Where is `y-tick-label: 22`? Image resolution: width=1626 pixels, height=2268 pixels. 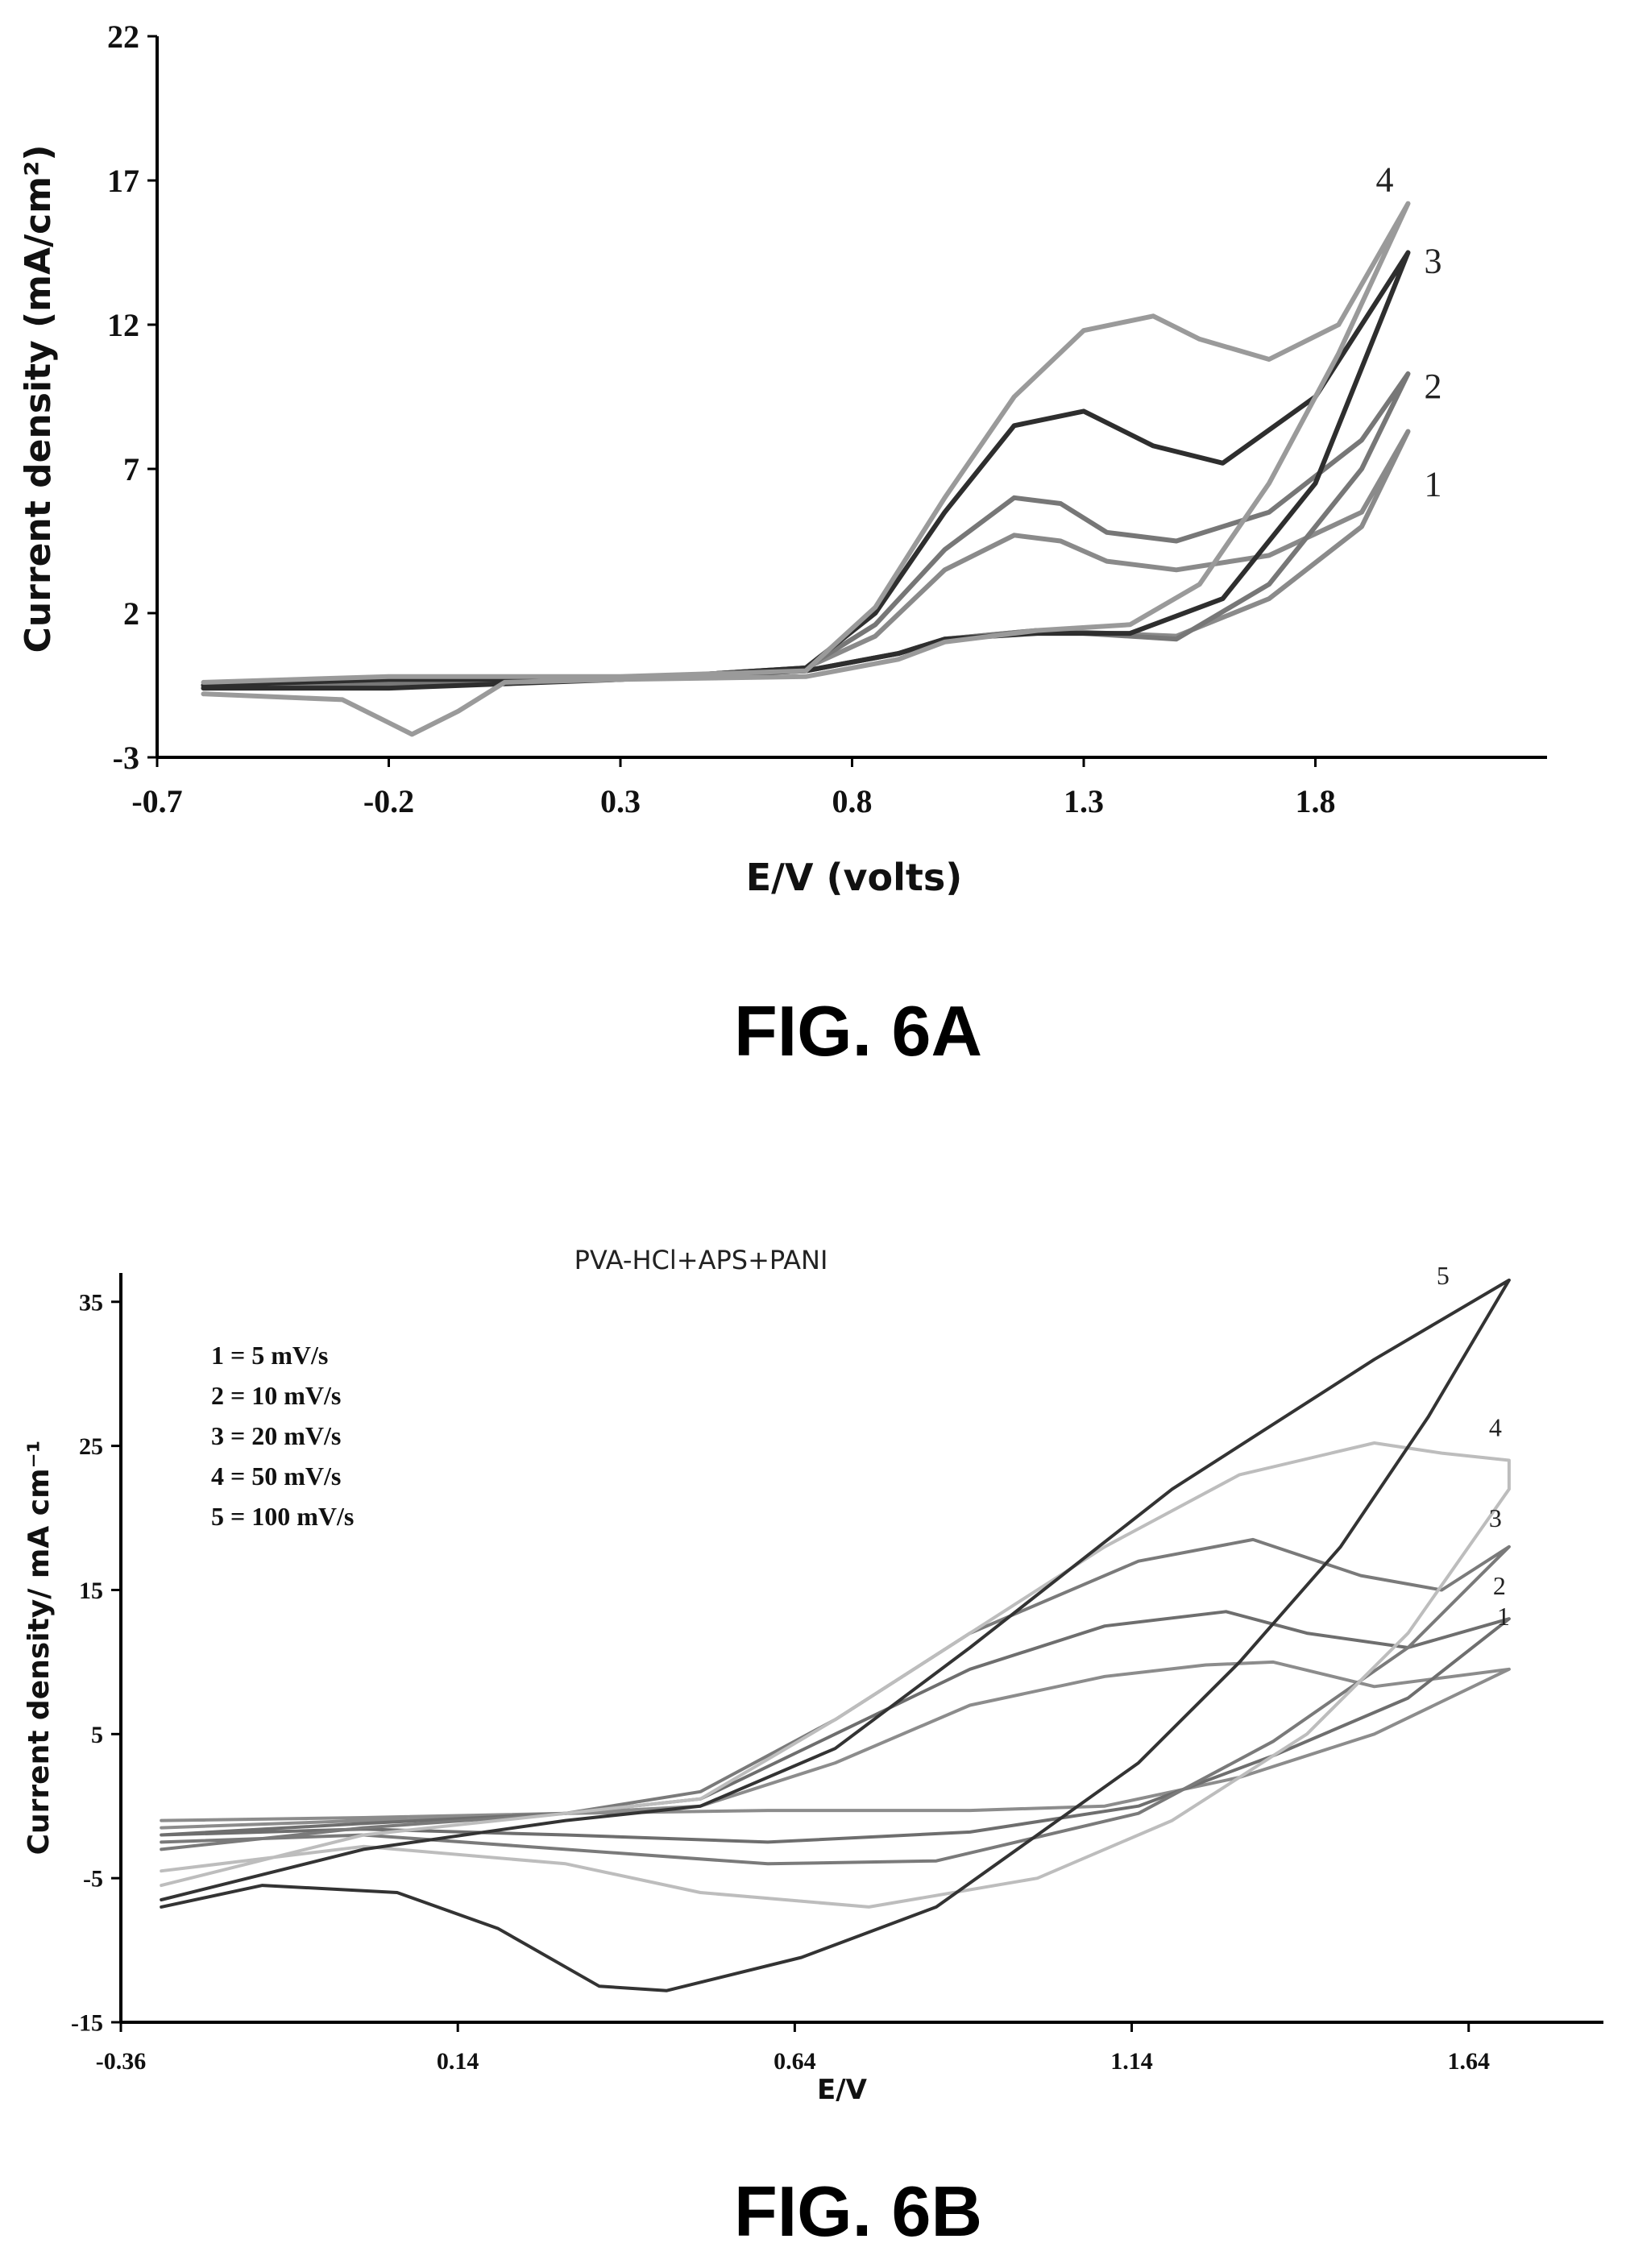
y-tick-label: 22 is located at coordinates (123, 37).